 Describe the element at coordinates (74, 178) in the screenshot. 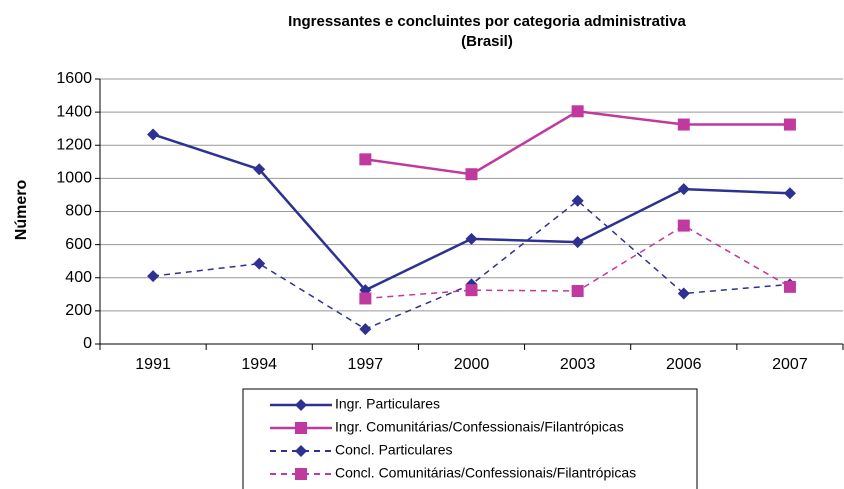

I see `y-tick-label: 1000` at that location.